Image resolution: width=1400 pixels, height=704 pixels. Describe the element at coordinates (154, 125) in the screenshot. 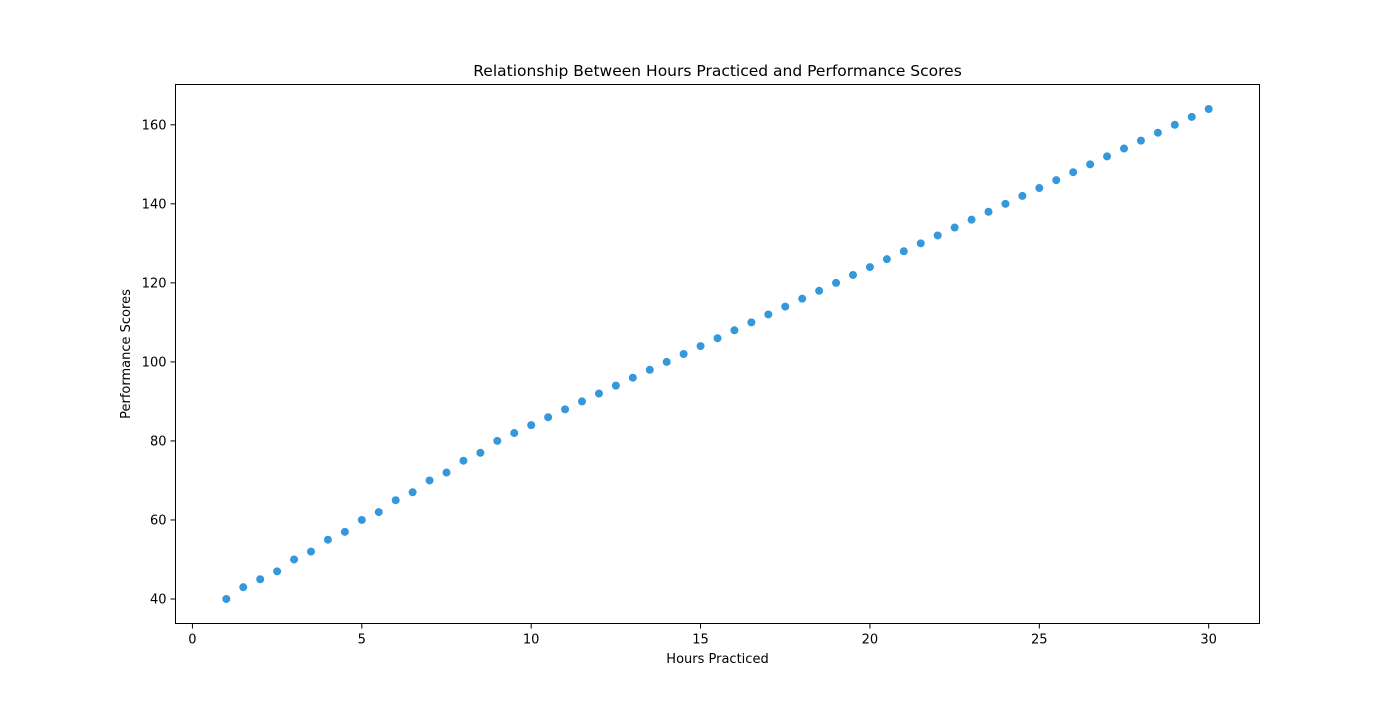

I see `y-tick-label: 160` at that location.